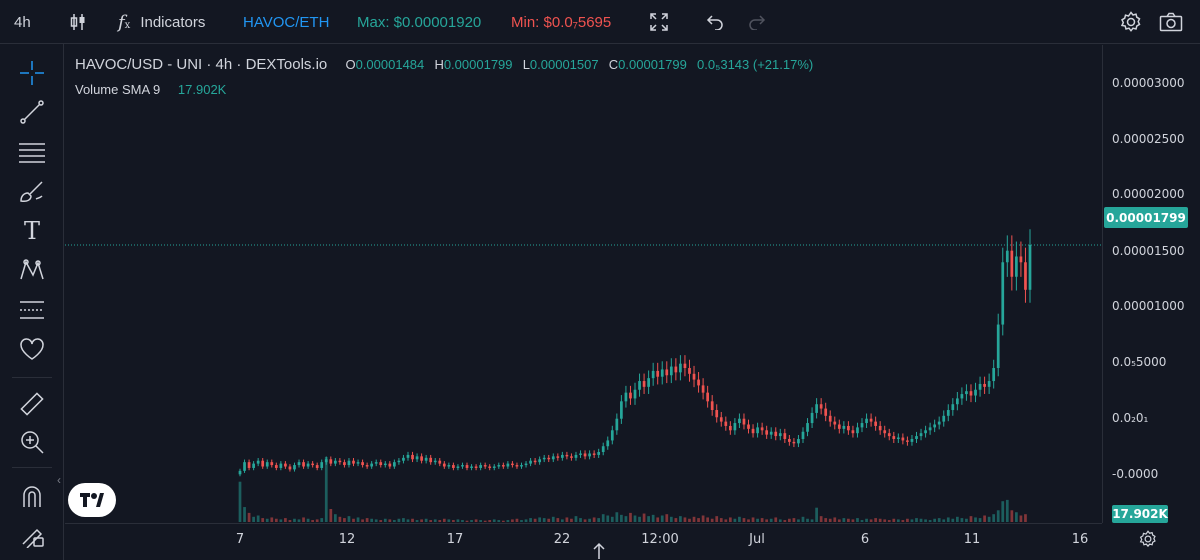 This screenshot has width=1200, height=560. I want to click on scroll-up-arrow-icon, so click(599, 551).